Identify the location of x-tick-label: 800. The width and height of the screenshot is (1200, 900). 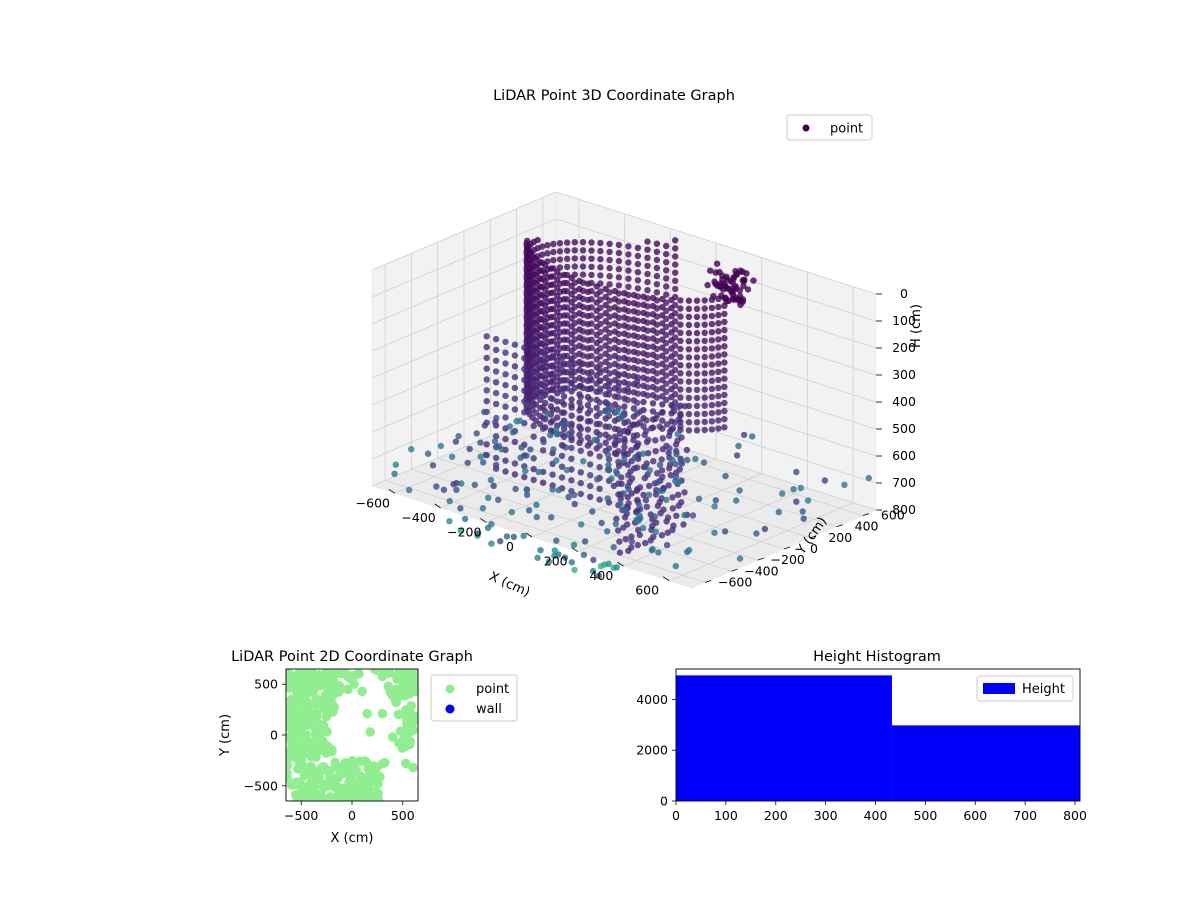
(1075, 815).